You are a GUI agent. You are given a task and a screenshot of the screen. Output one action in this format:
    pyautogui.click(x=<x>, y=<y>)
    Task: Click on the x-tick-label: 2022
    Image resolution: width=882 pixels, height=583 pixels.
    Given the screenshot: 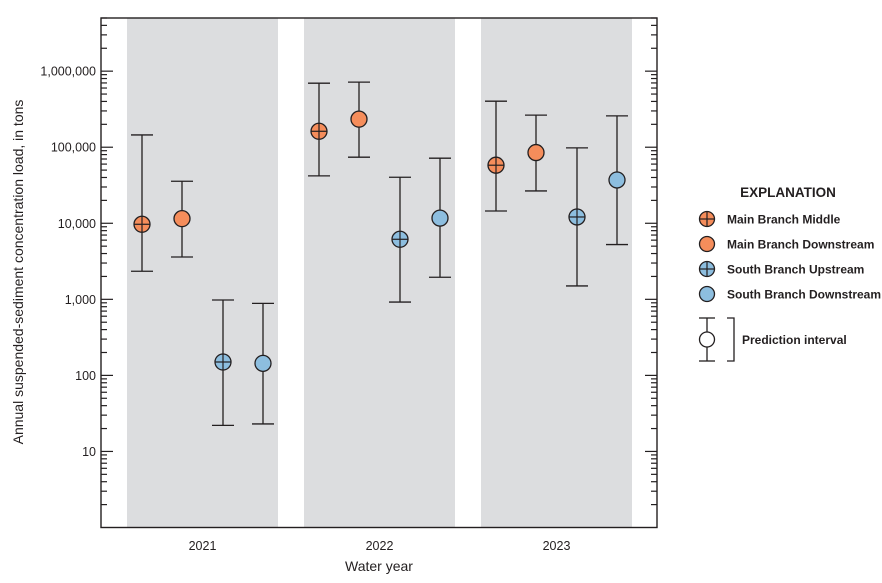 What is the action you would take?
    pyautogui.click(x=380, y=546)
    